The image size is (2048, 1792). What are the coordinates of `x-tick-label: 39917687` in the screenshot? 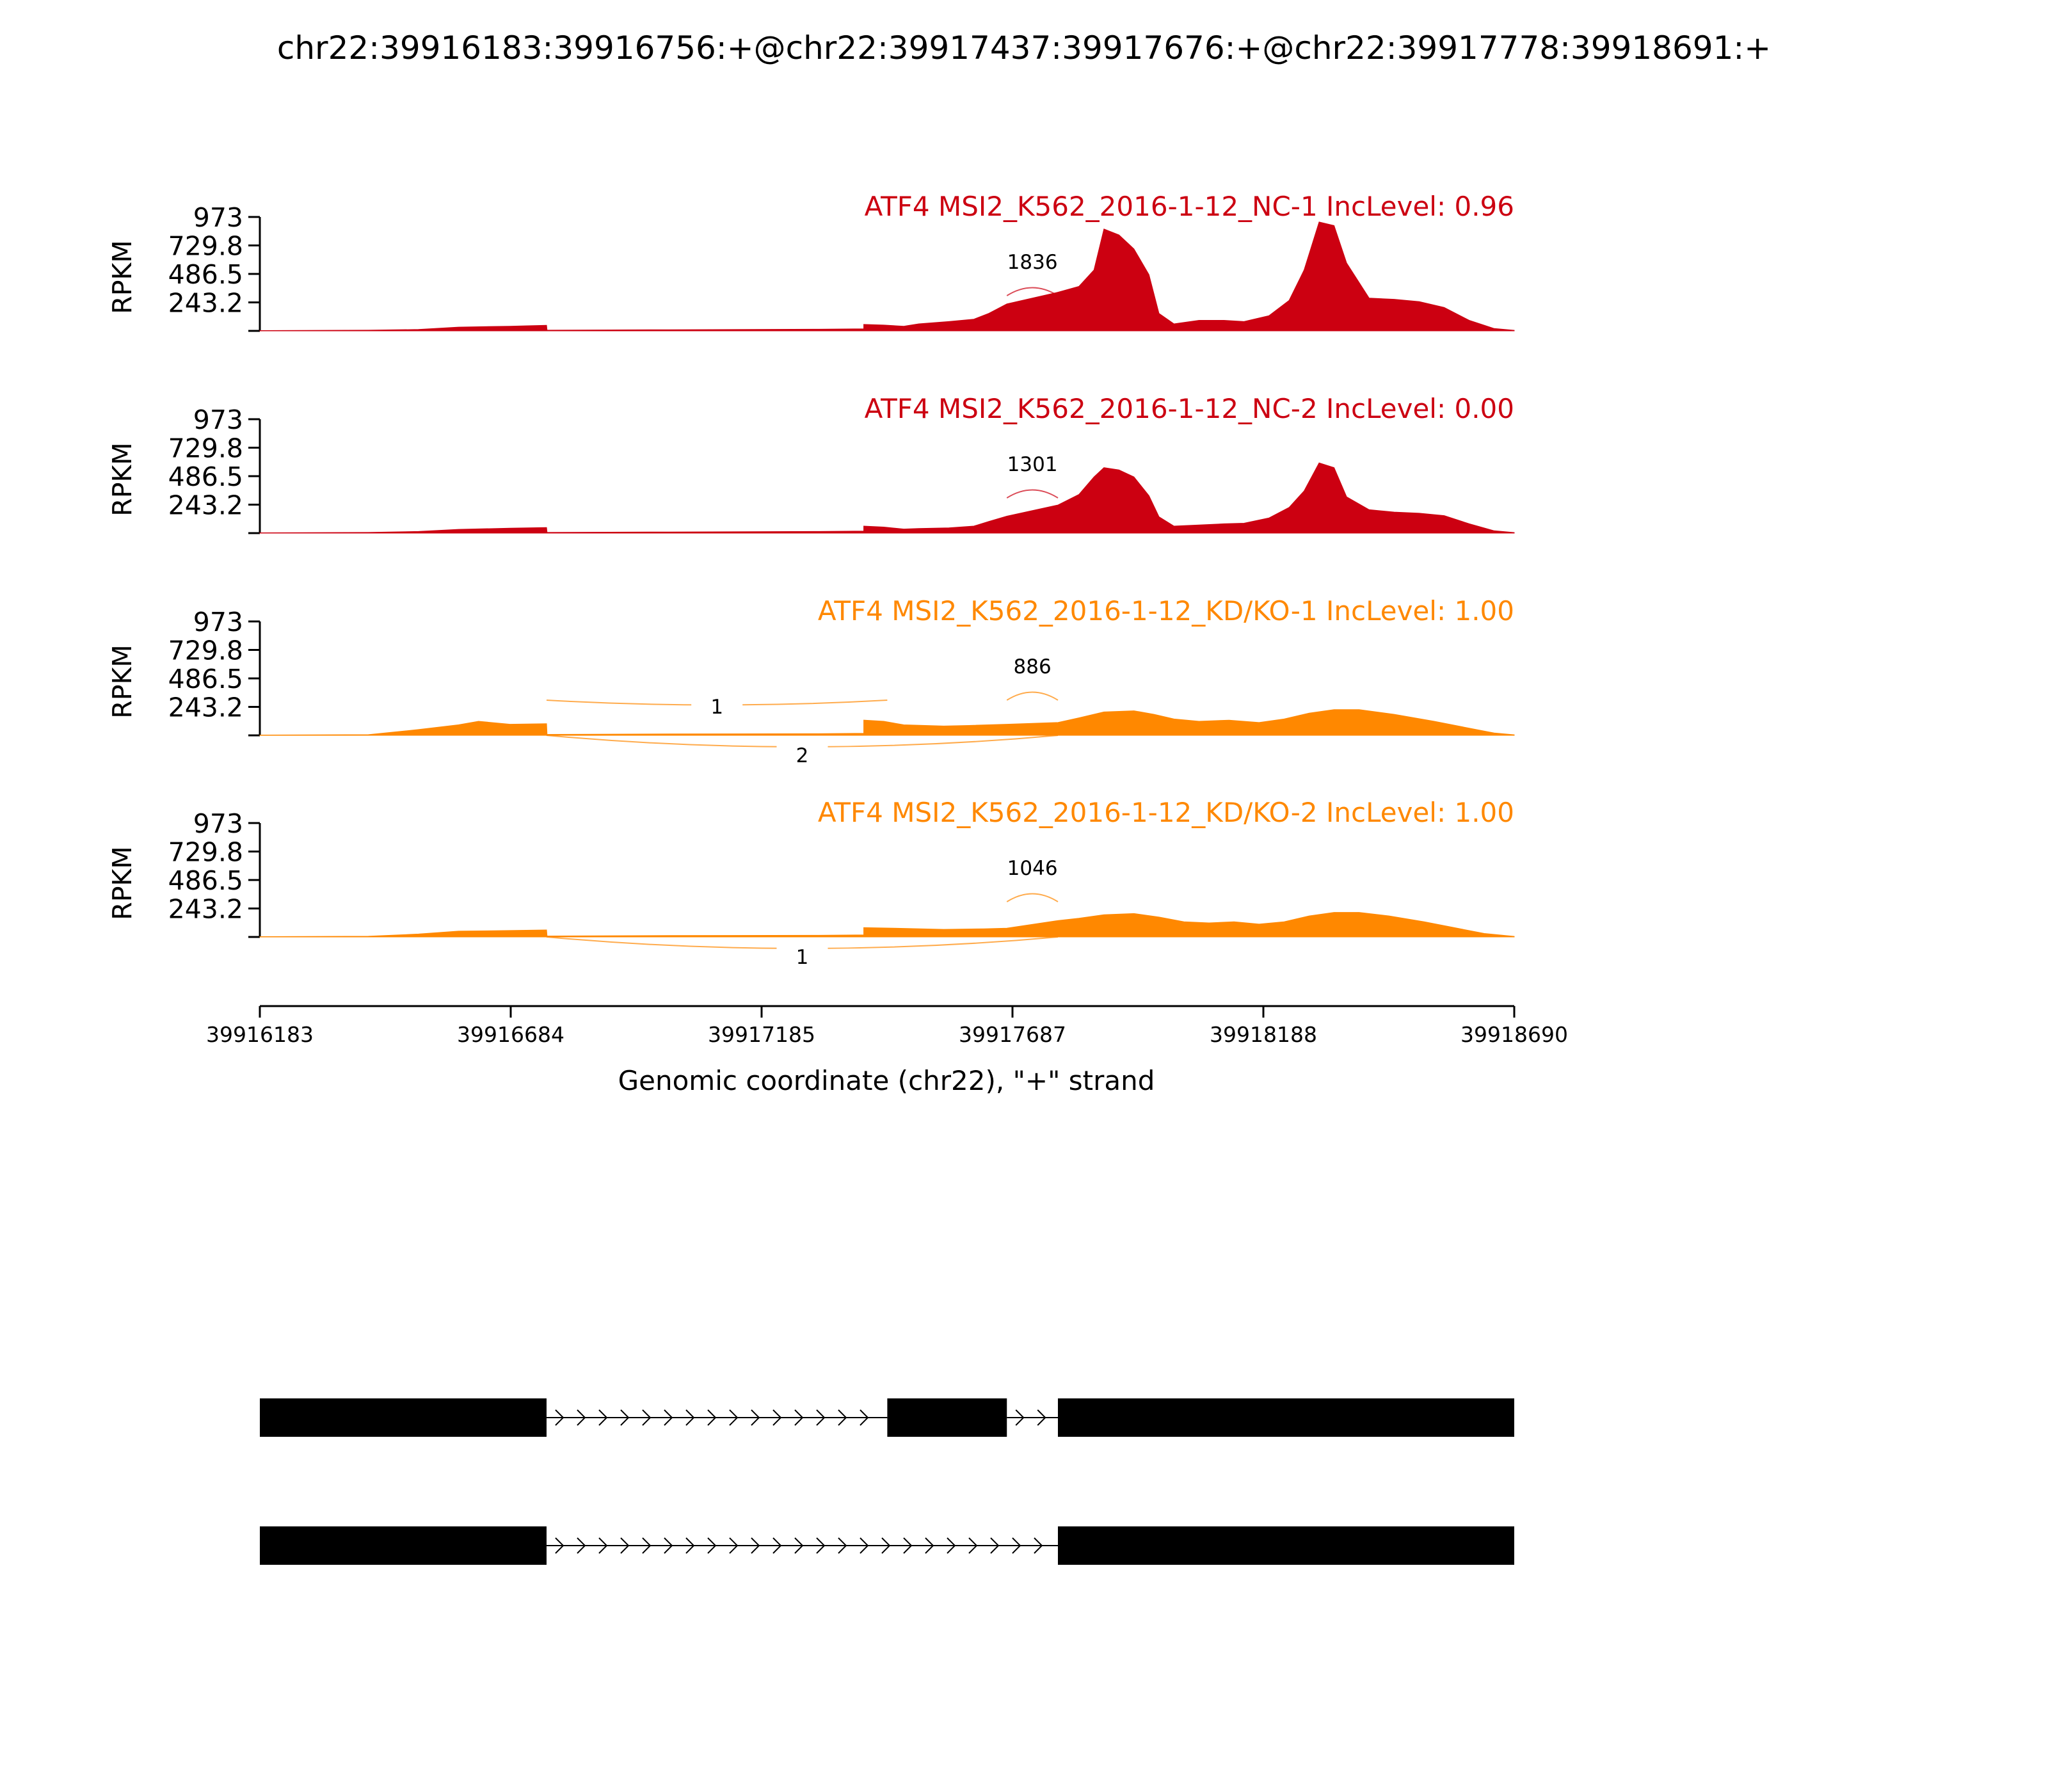 It's located at (1012, 1034).